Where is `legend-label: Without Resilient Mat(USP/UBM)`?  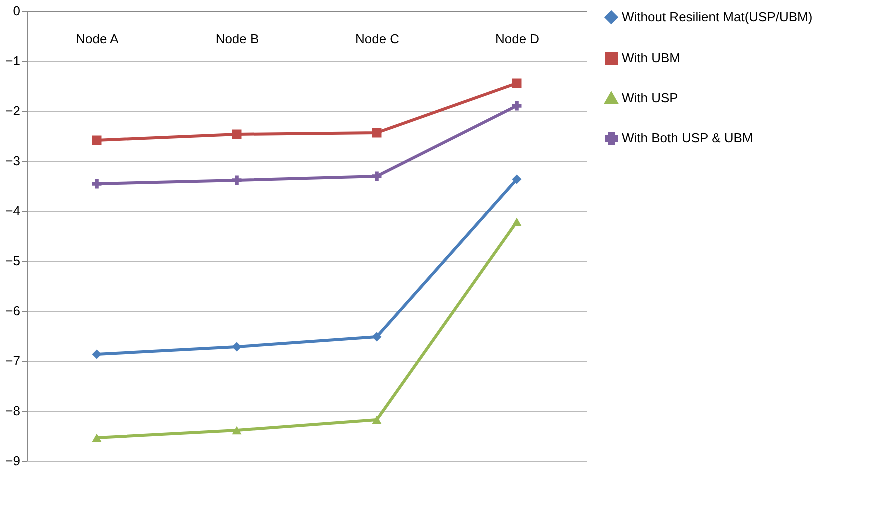 legend-label: Without Resilient Mat(USP/UBM) is located at coordinates (717, 17).